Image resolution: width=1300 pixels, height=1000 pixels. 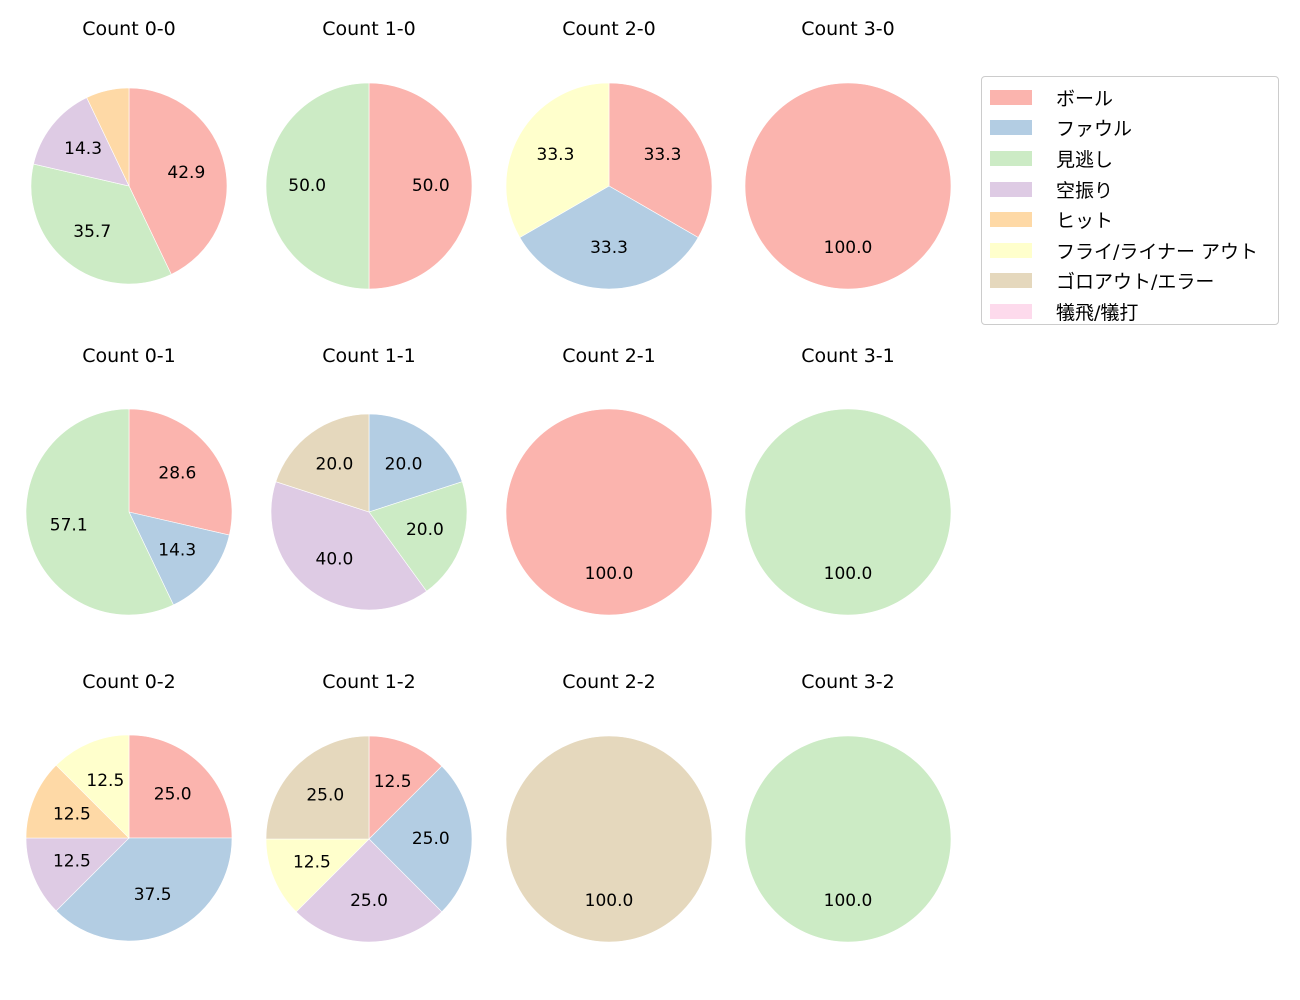 I want to click on pie-value-label: 37.5, so click(x=153, y=895).